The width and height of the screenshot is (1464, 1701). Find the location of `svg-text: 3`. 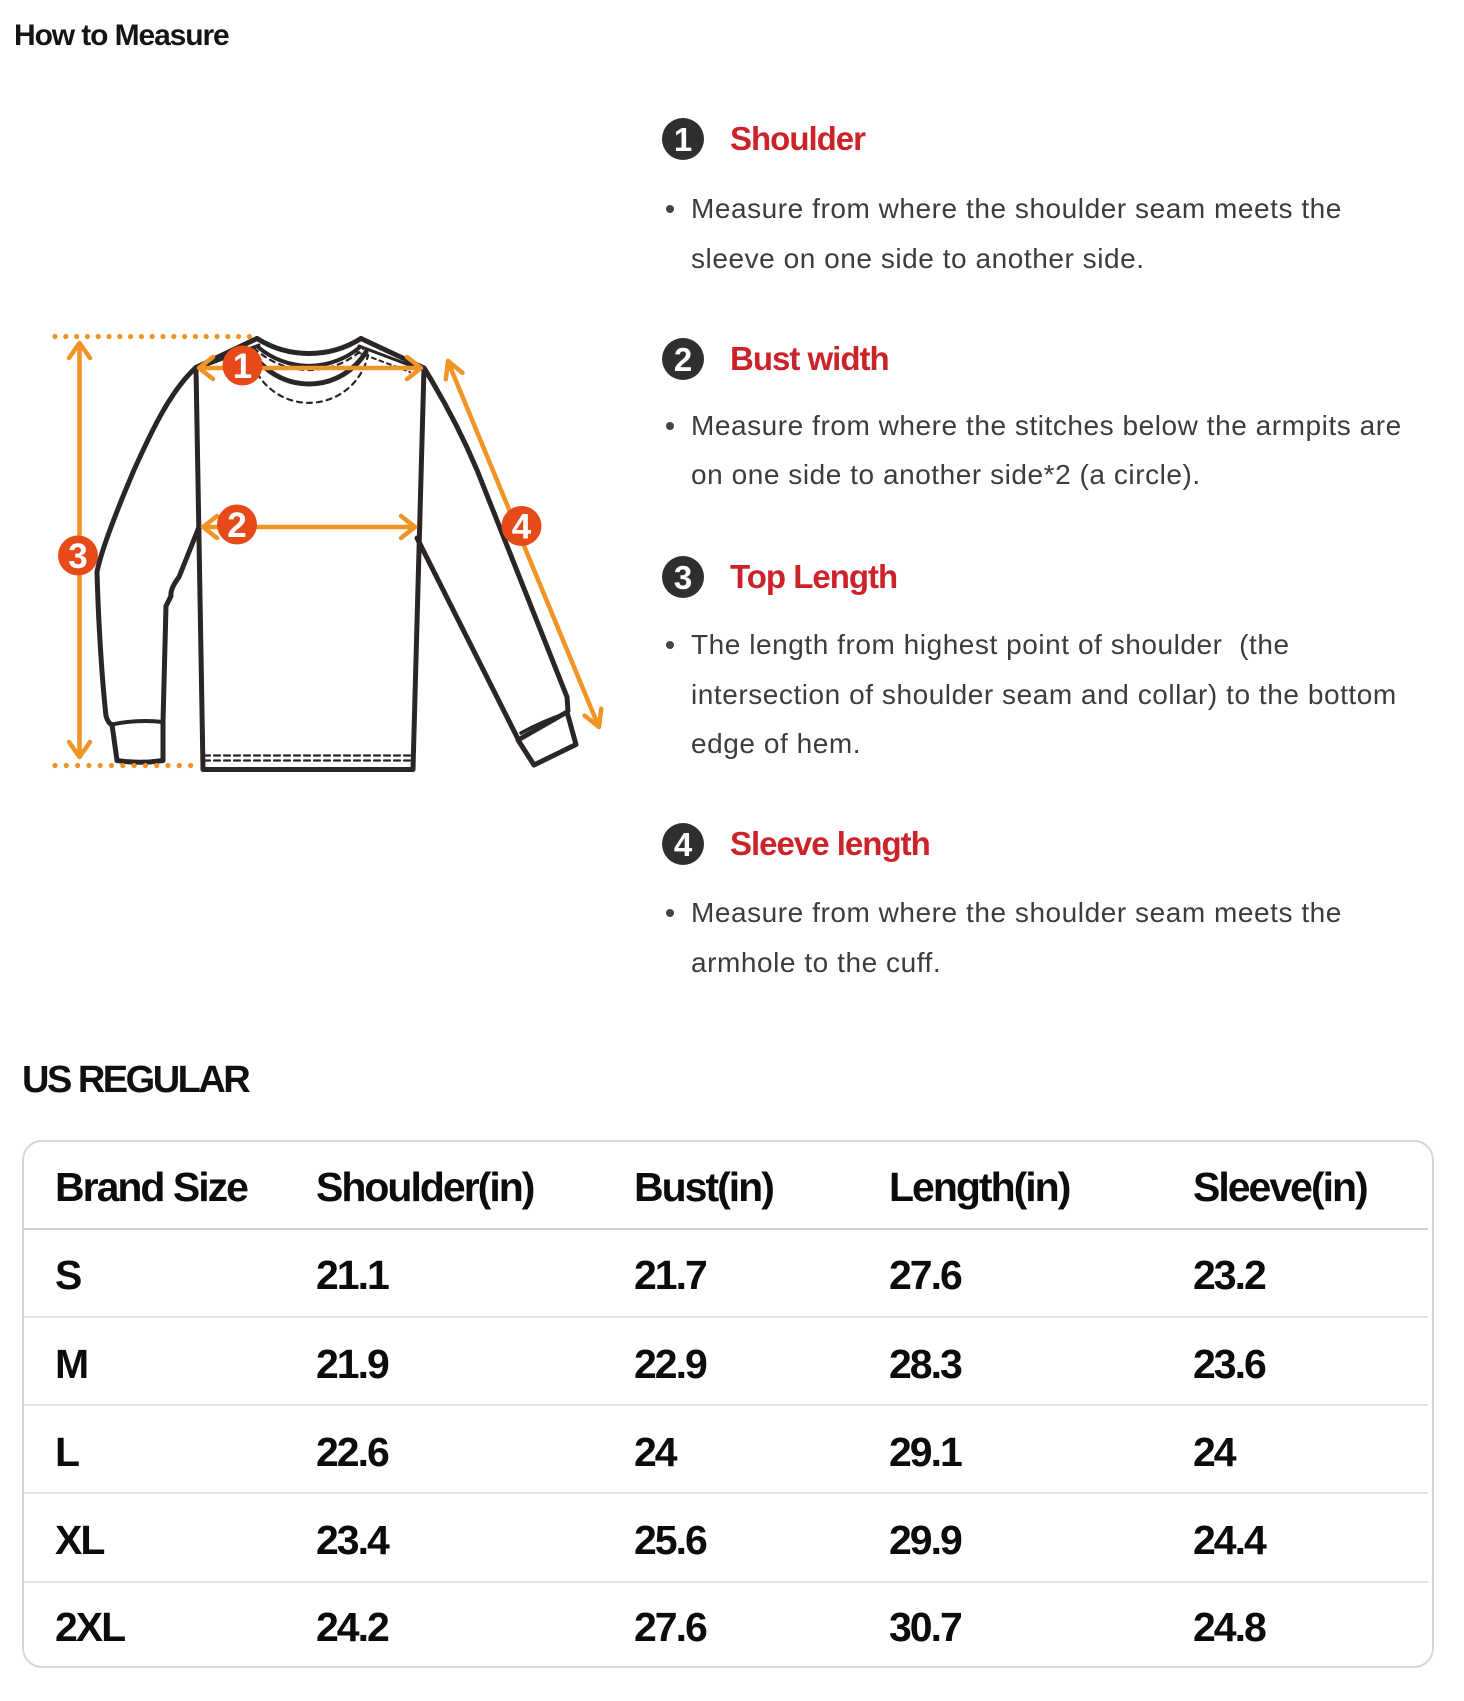

svg-text: 3 is located at coordinates (77, 556).